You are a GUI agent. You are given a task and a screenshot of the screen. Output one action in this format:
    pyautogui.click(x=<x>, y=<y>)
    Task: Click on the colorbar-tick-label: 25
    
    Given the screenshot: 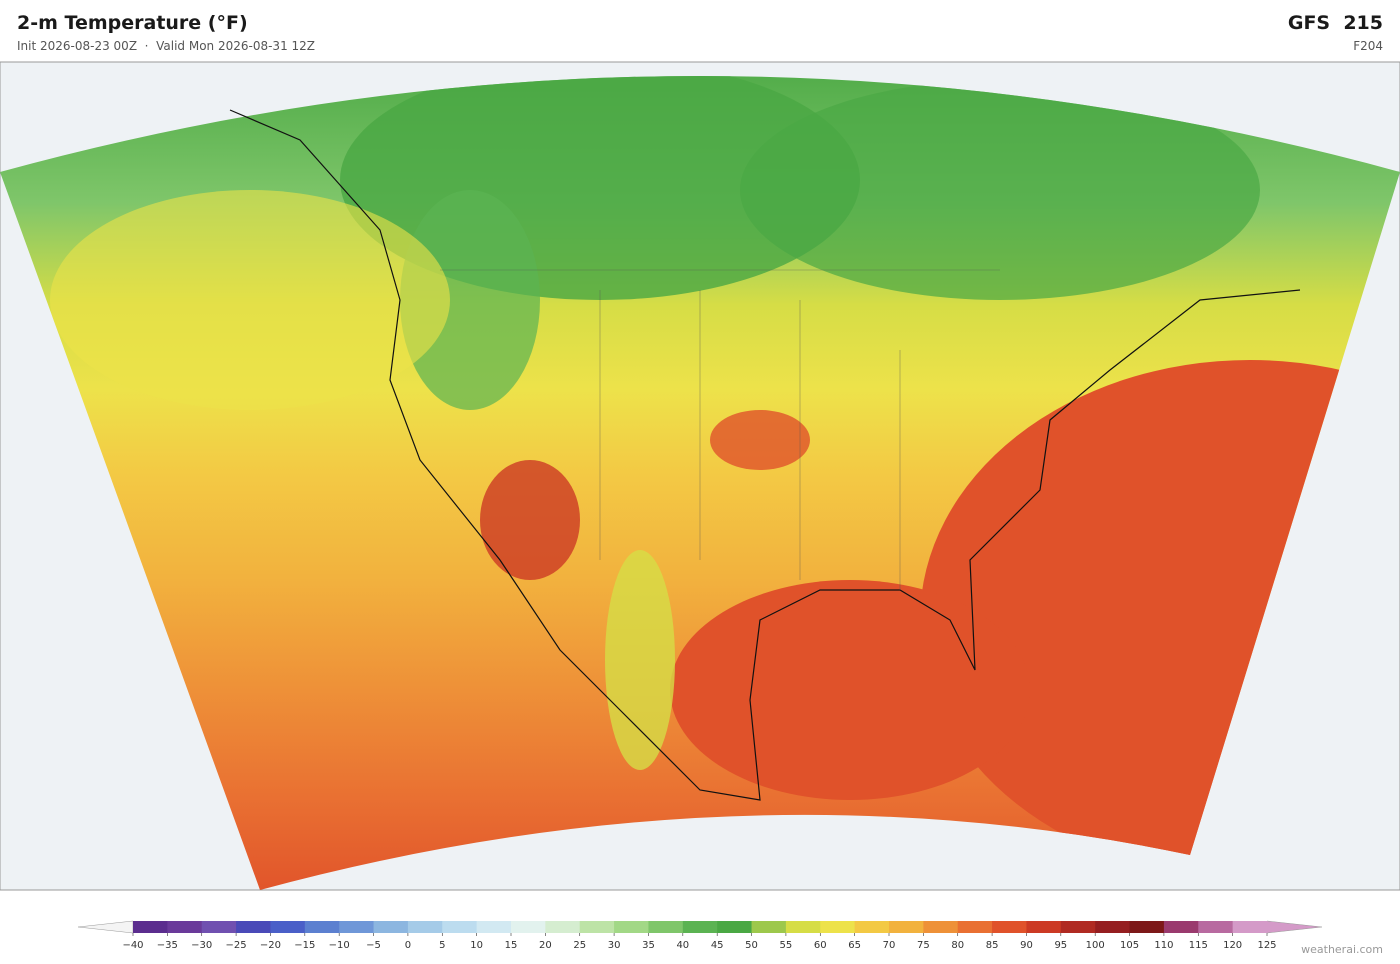 What is the action you would take?
    pyautogui.click(x=579, y=945)
    